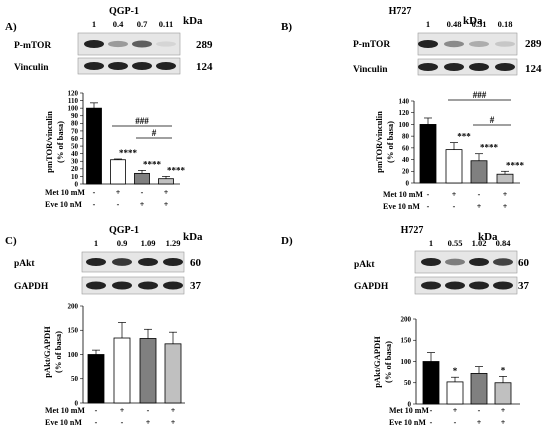  Describe the element at coordinates (148, 243) in the screenshot. I see `ratio-value: 1.09` at that location.